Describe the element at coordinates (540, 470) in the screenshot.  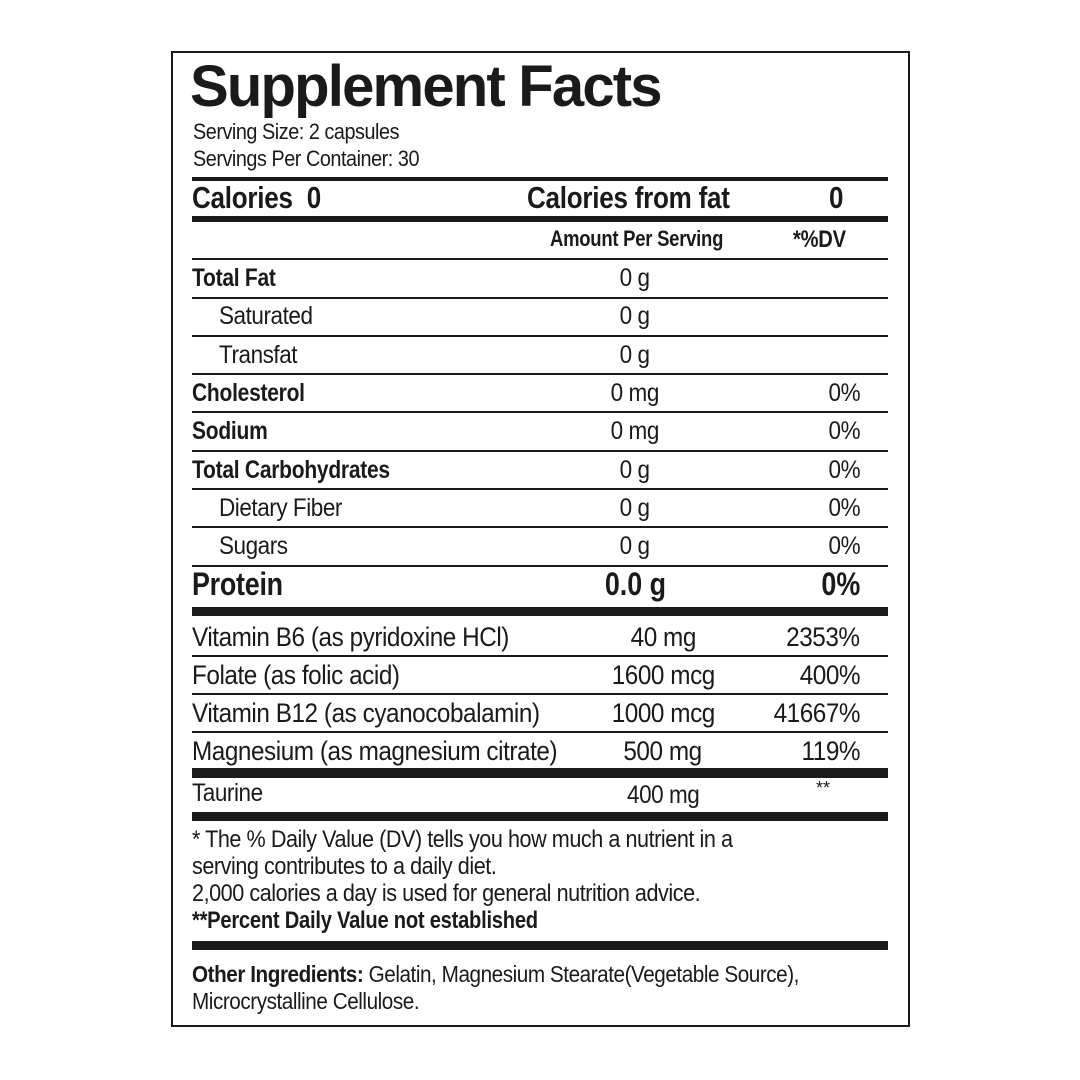
I see `nutrient-row: Total Carbohydrates 0 g 0%` at that location.